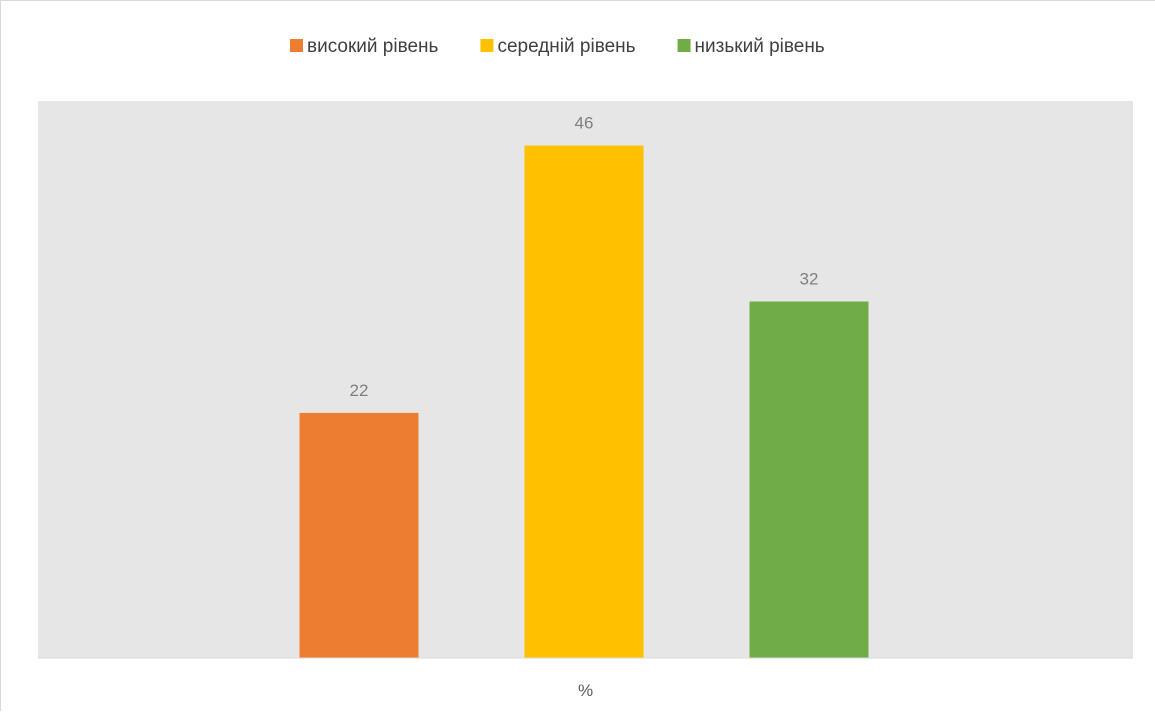  I want to click on x-category-label: %, so click(585, 690).